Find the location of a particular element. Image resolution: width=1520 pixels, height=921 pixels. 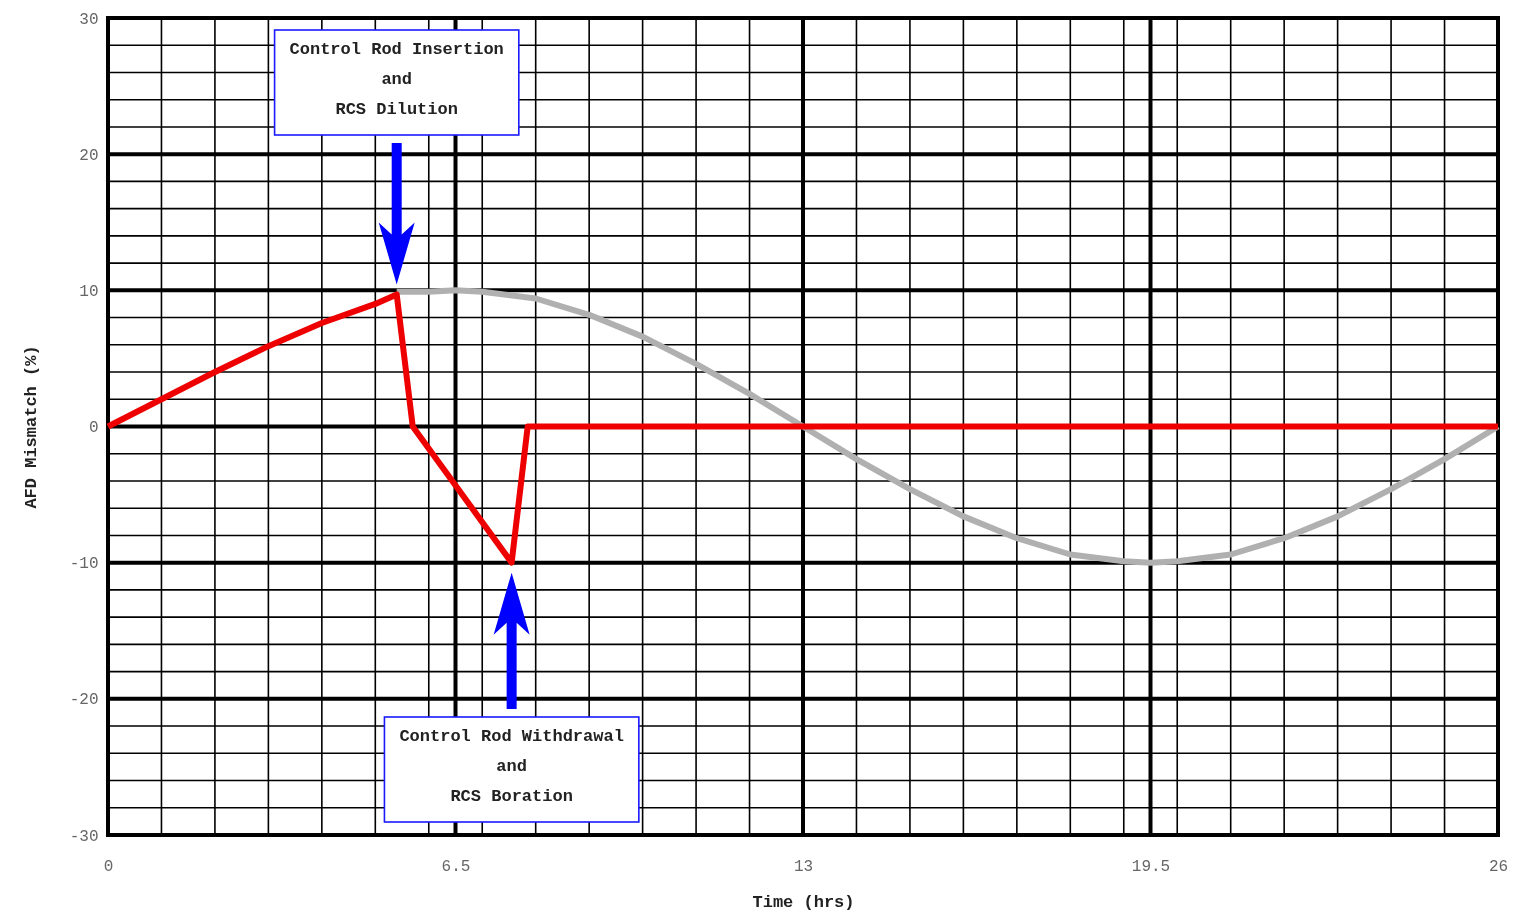

y-axis-title: AFD Mismatch (%) is located at coordinates (31, 427).